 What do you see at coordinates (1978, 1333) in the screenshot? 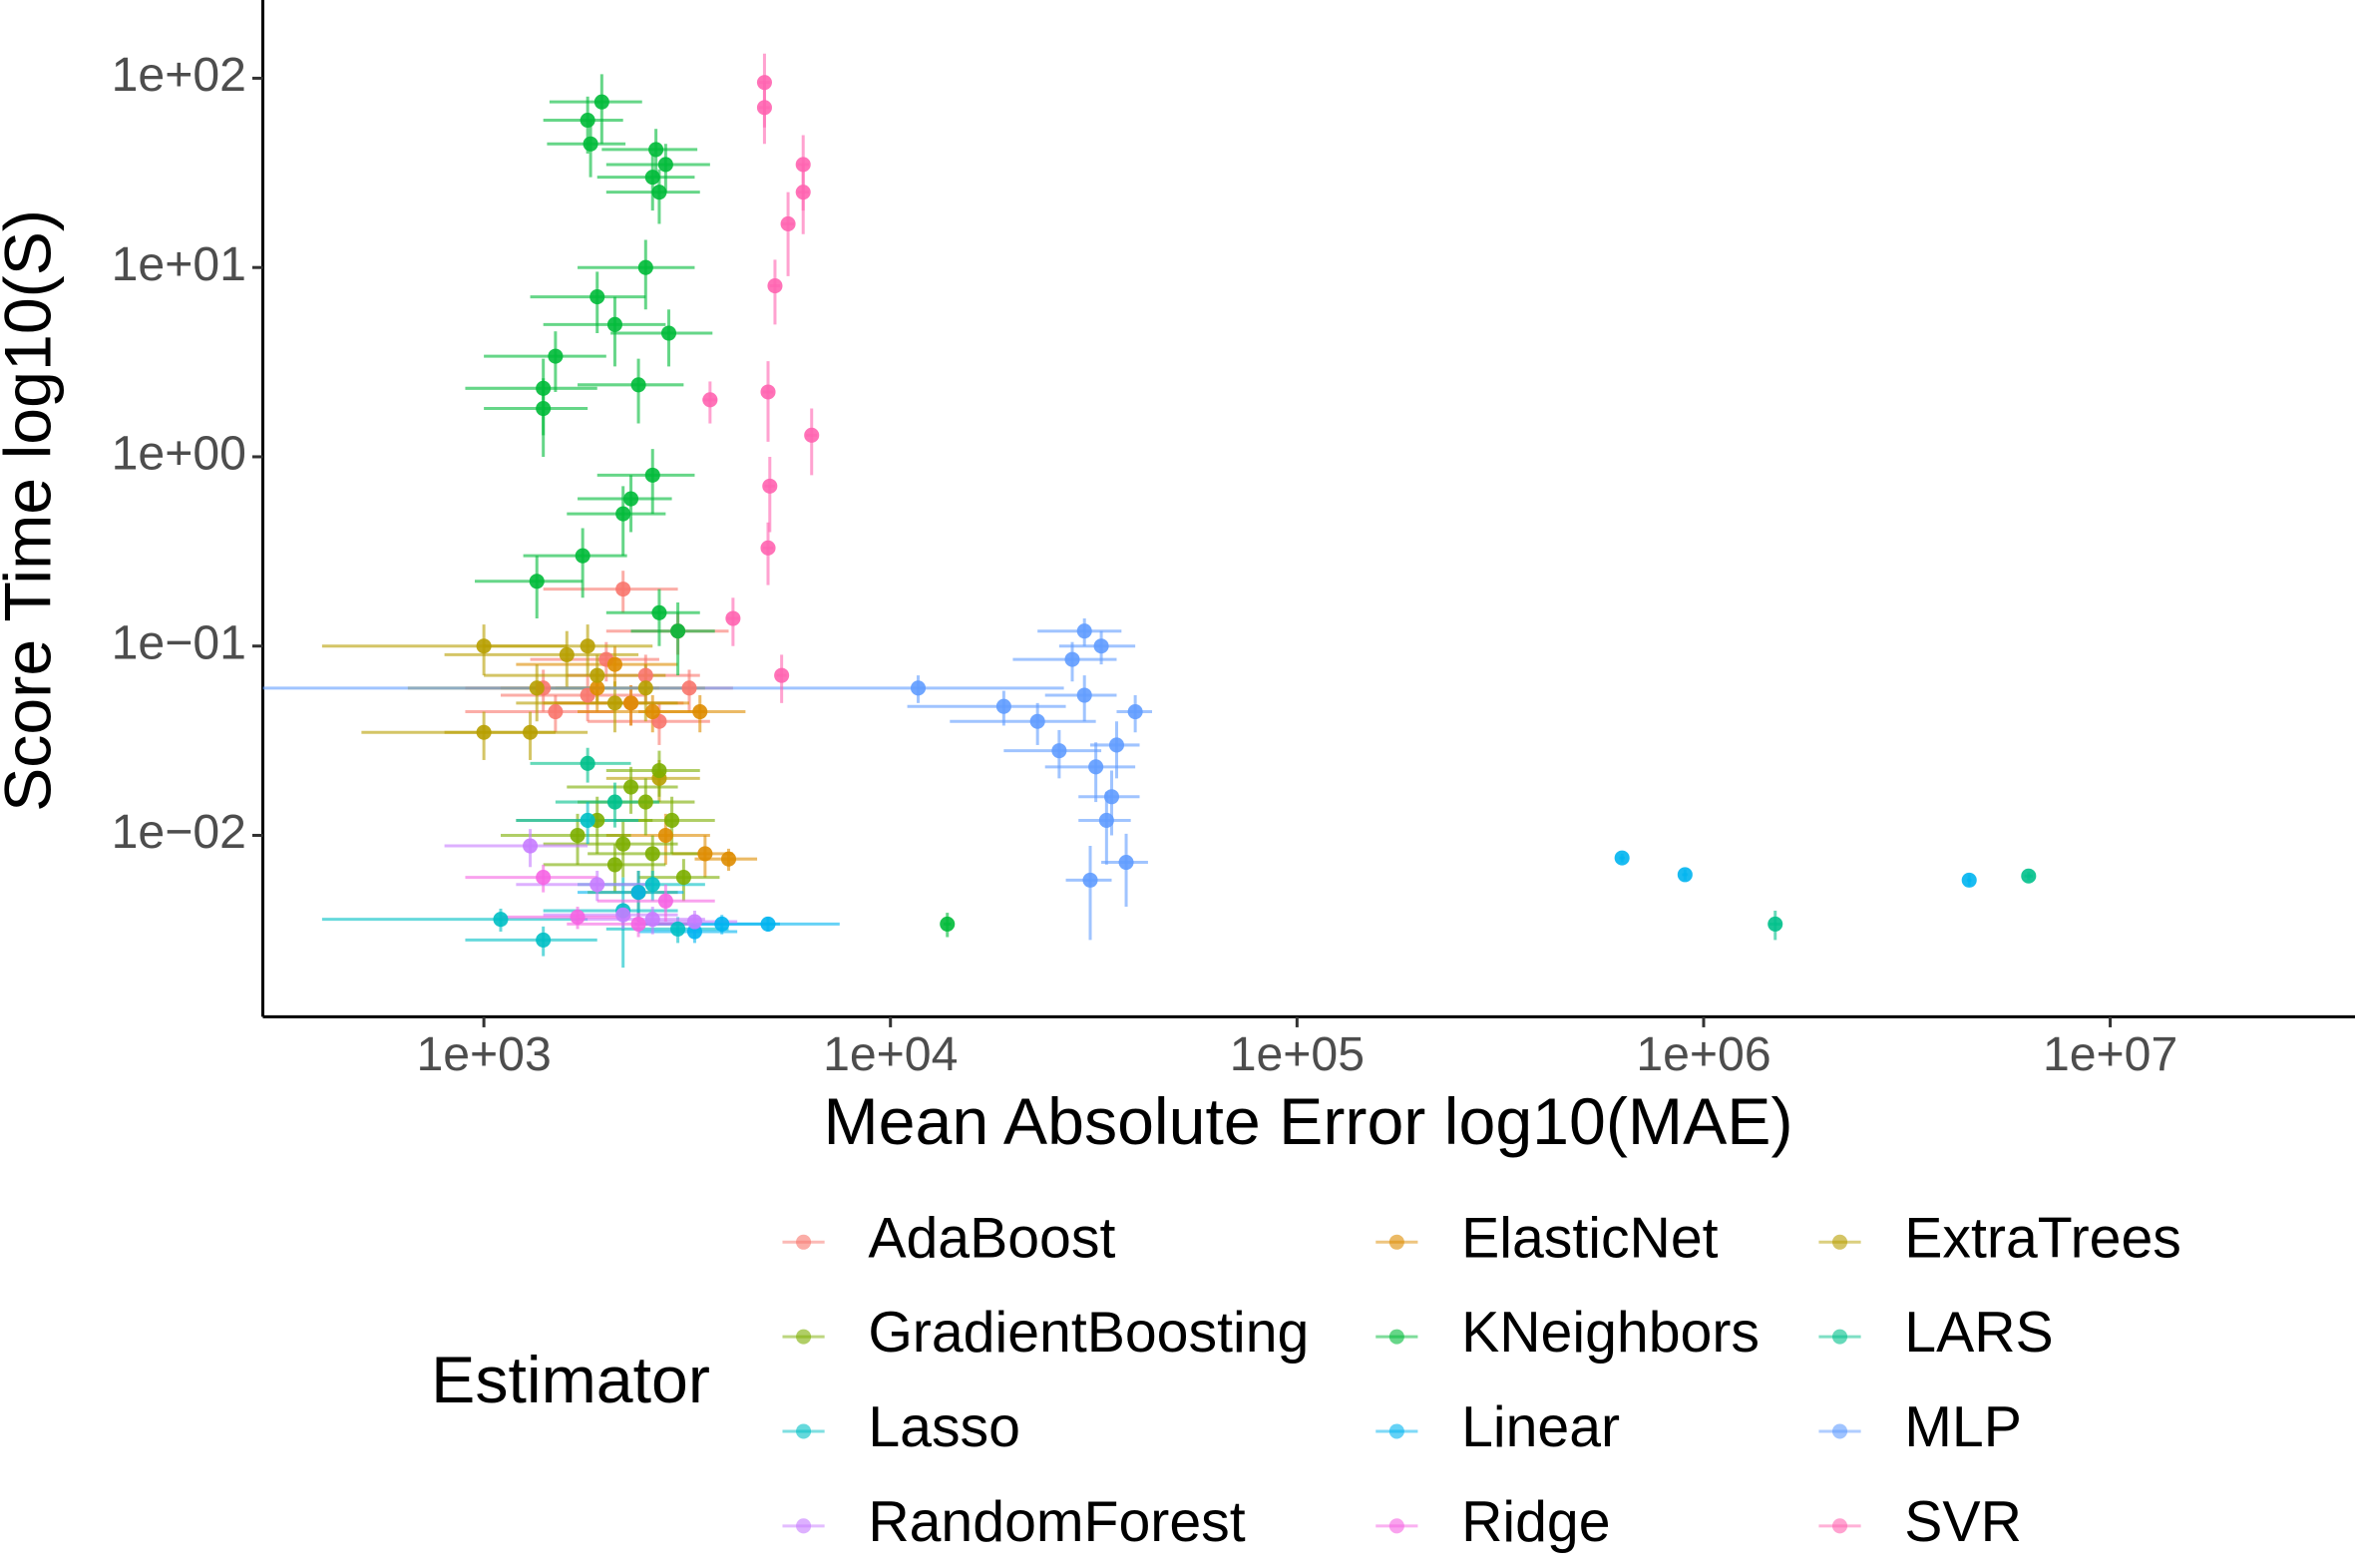
I see `legend-label: LARS` at bounding box center [1978, 1333].